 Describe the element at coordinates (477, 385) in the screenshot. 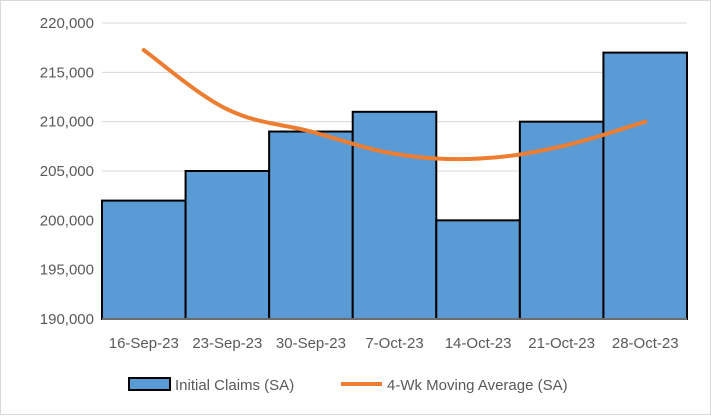

I see `legend-label-moving-average: 4-Wk Moving Average (SA)` at that location.